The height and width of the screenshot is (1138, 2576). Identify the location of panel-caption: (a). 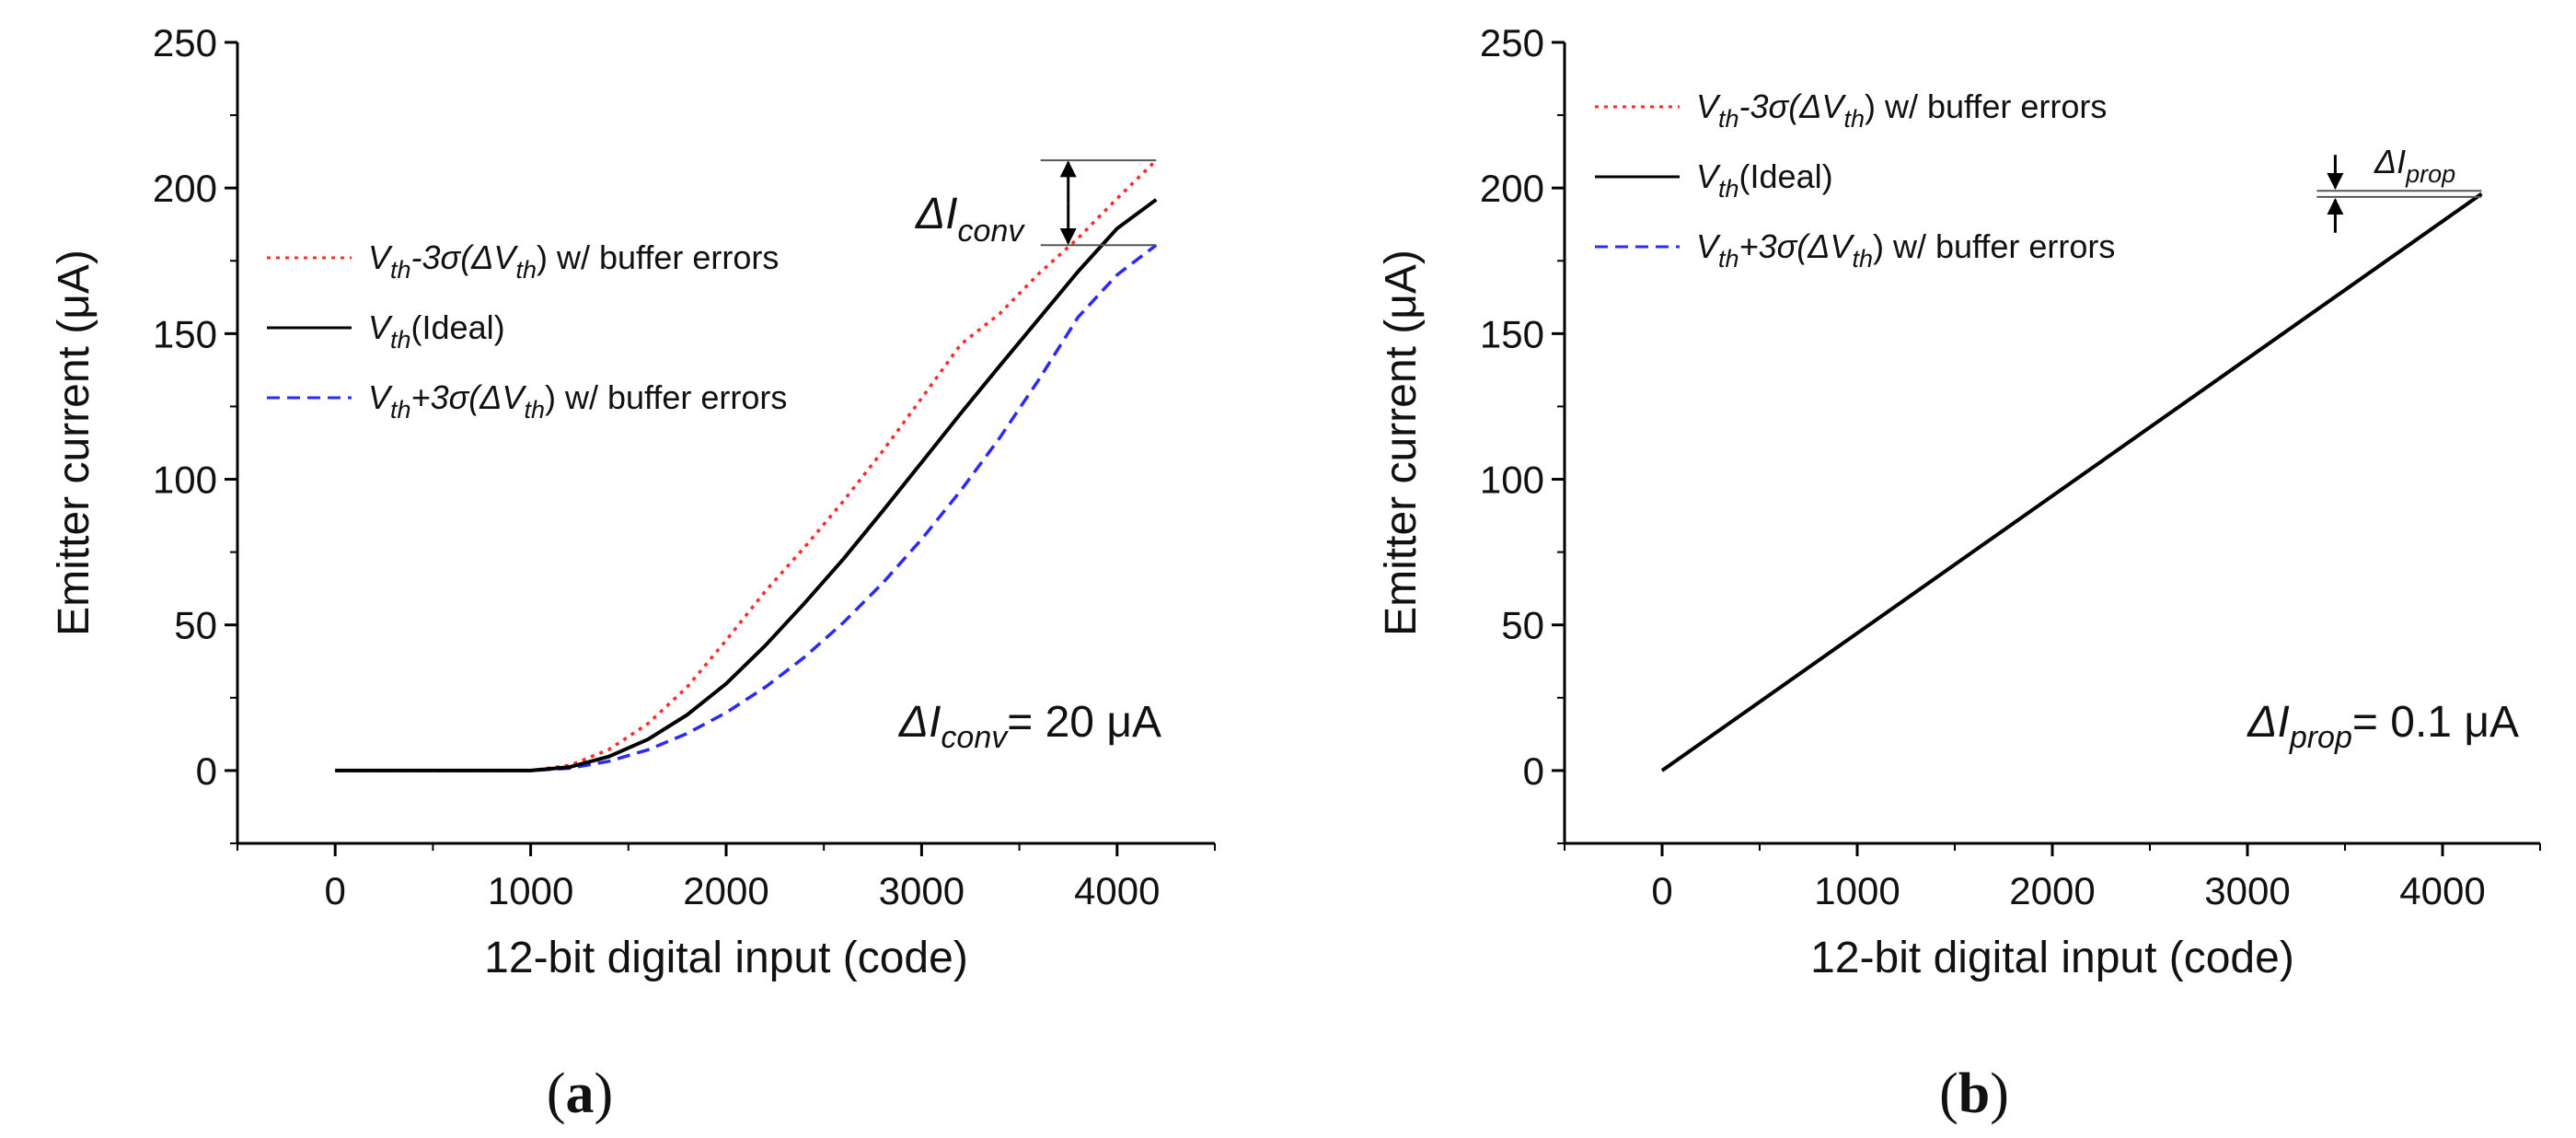
(580, 1094).